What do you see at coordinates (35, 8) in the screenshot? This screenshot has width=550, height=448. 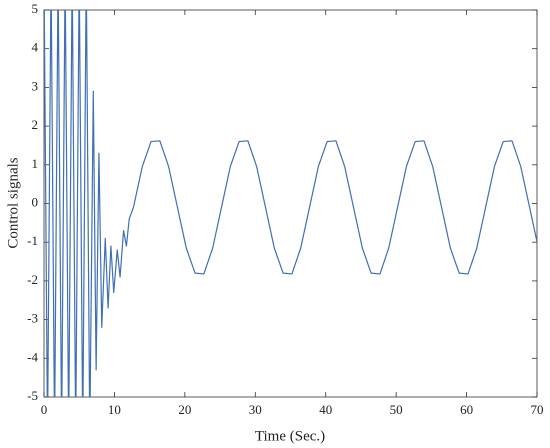 I see `y-tick-label: 5` at bounding box center [35, 8].